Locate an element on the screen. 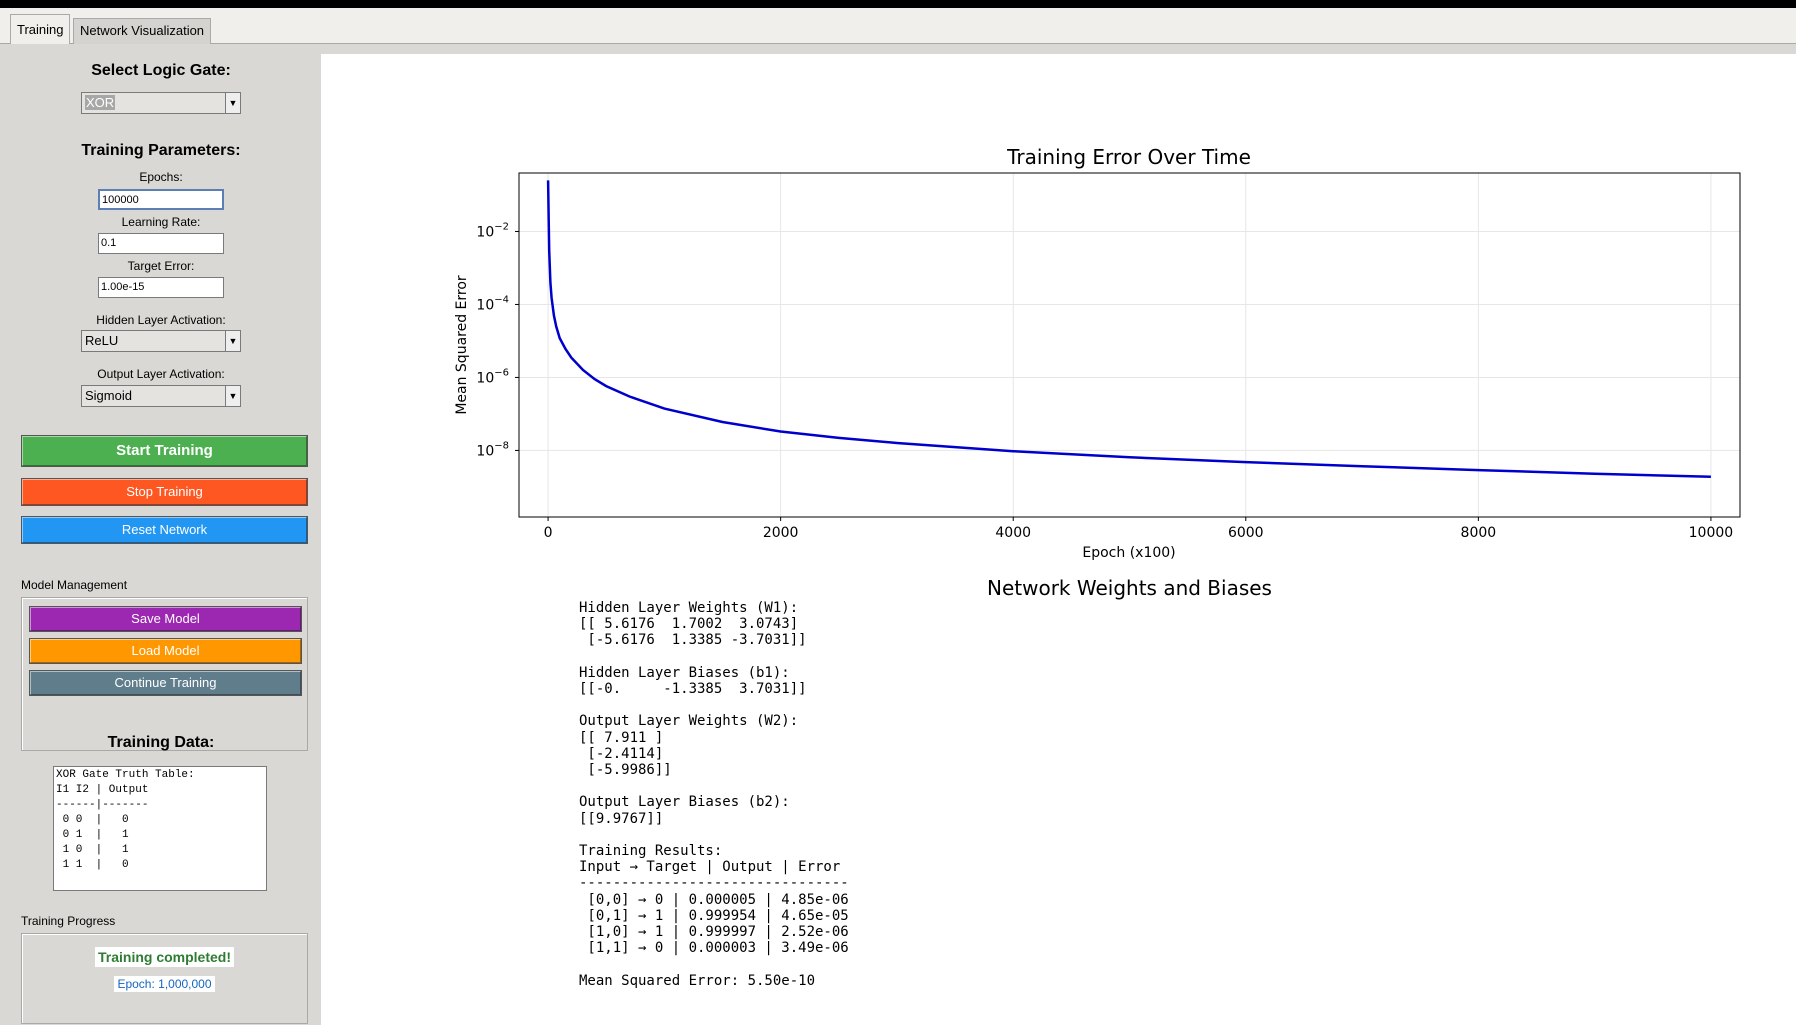 This screenshot has width=1796, height=1025. y-axis-label: Mean Squared Error is located at coordinates (462, 345).